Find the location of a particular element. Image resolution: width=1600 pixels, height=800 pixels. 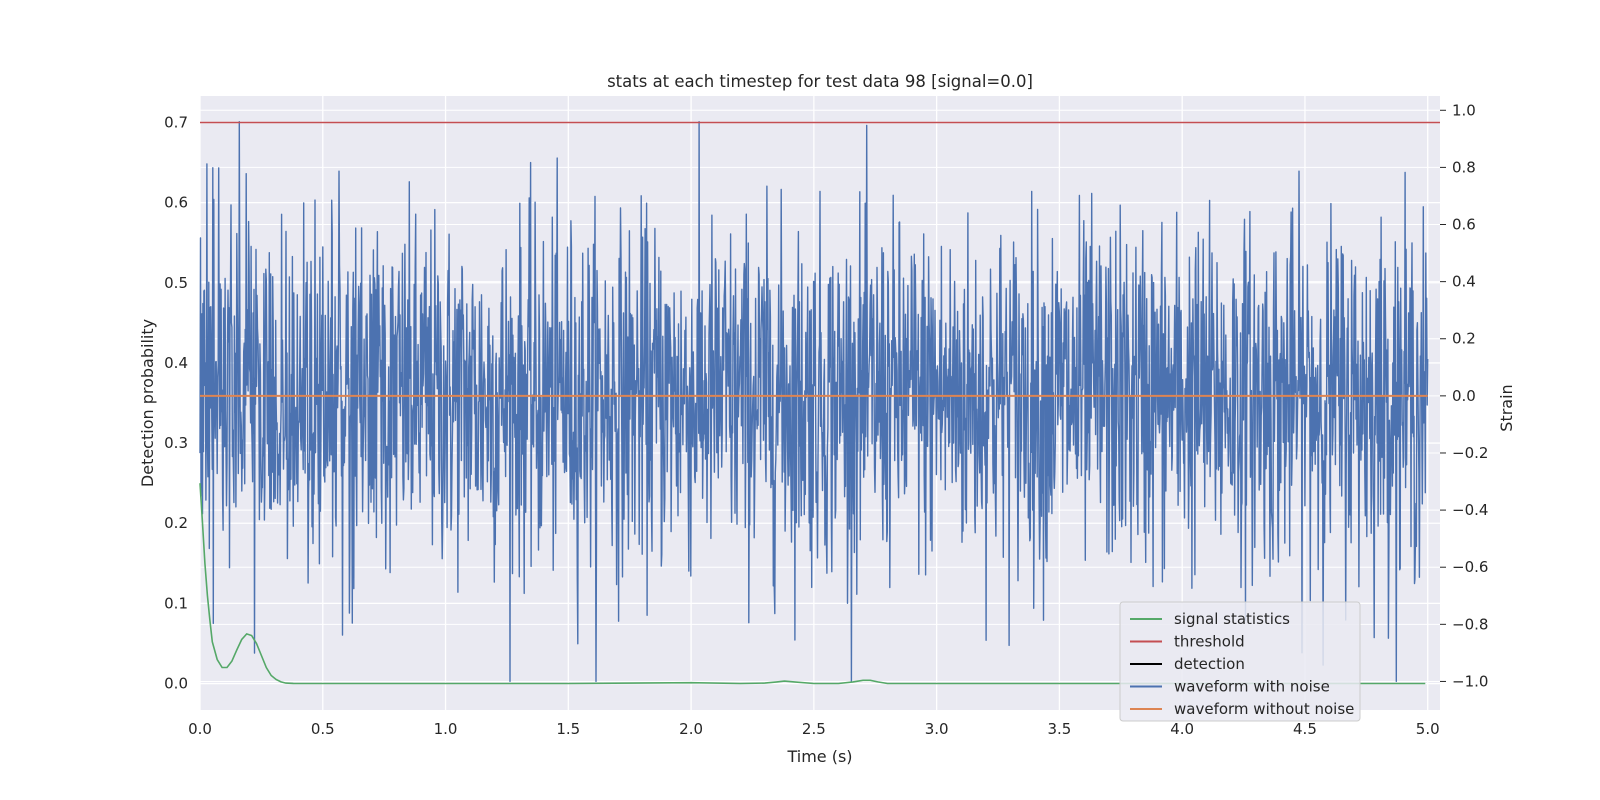

left-y-tick-label: 0.2 is located at coordinates (176, 523).